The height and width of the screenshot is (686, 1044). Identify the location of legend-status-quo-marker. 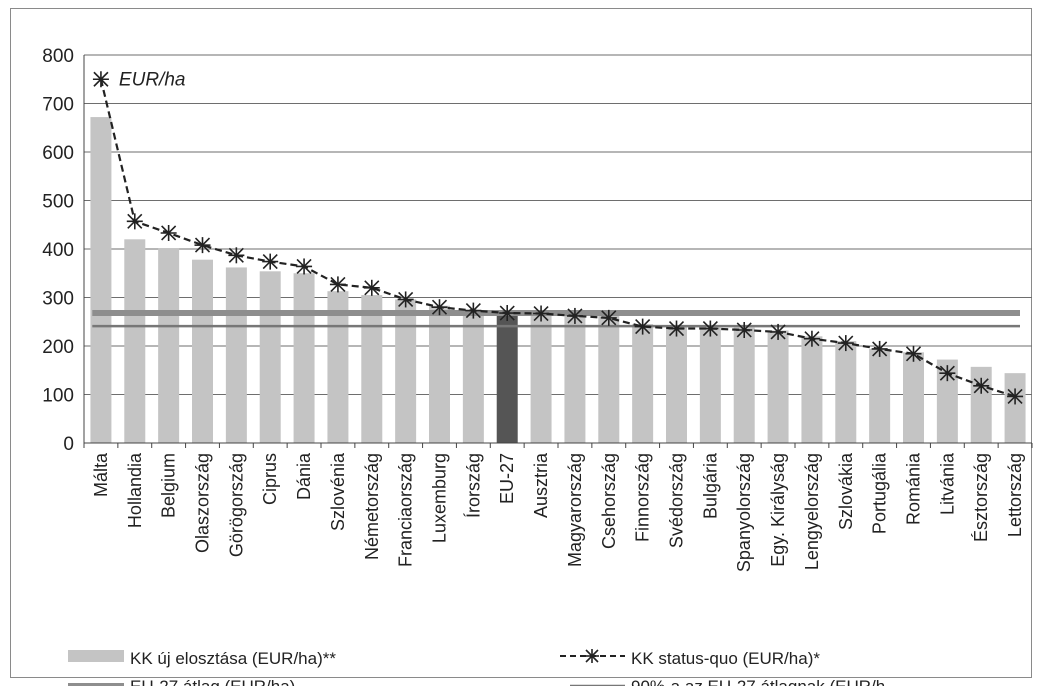
(592, 656).